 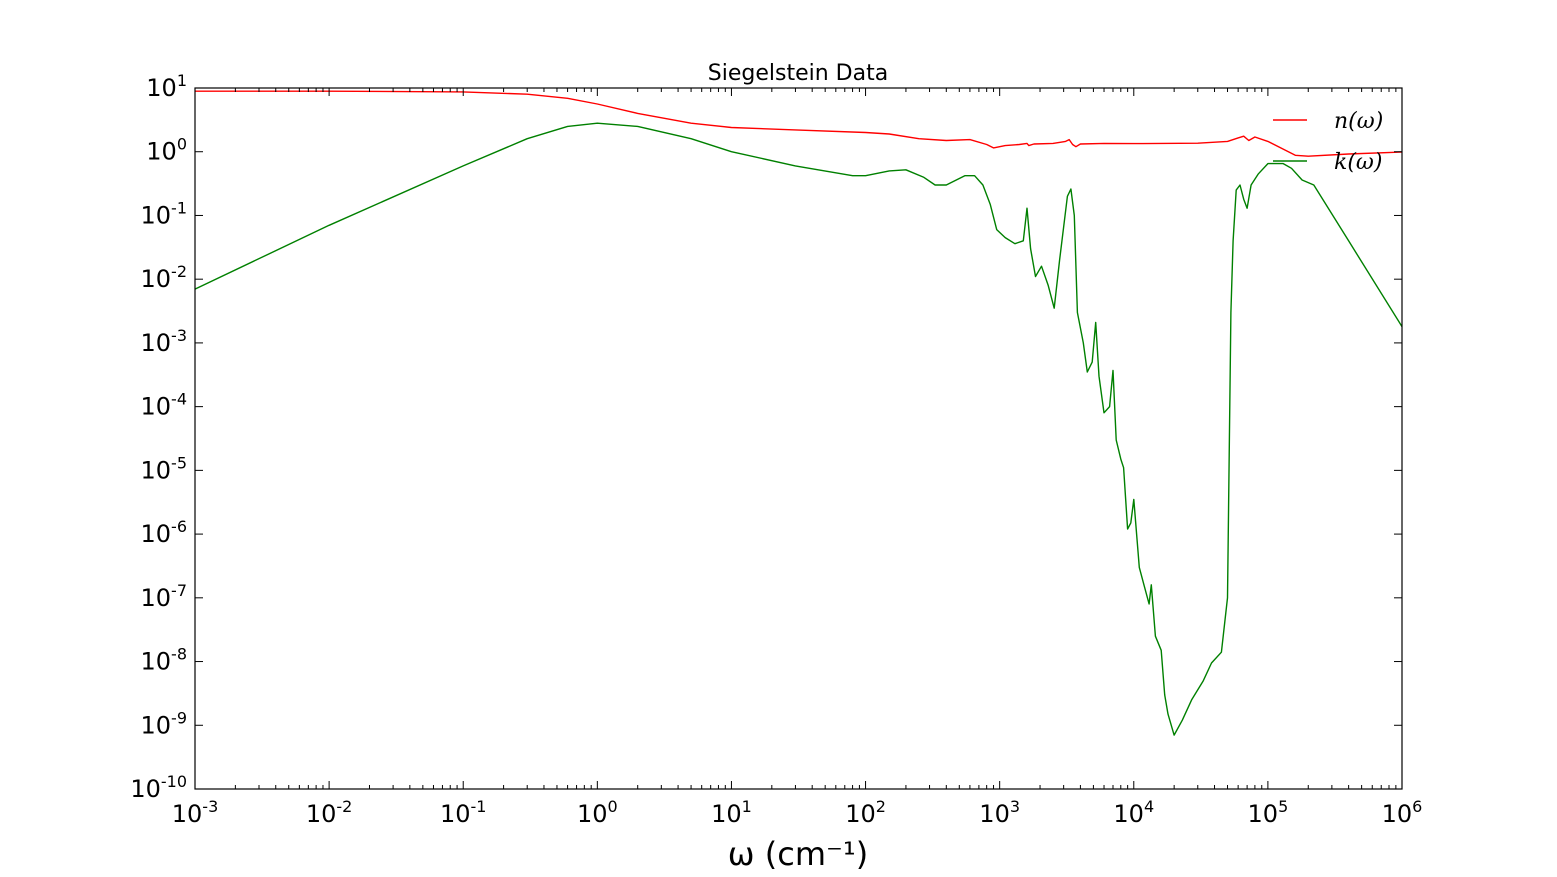 I want to click on y-tick-label: 10⁻⁵, so click(x=164, y=468).